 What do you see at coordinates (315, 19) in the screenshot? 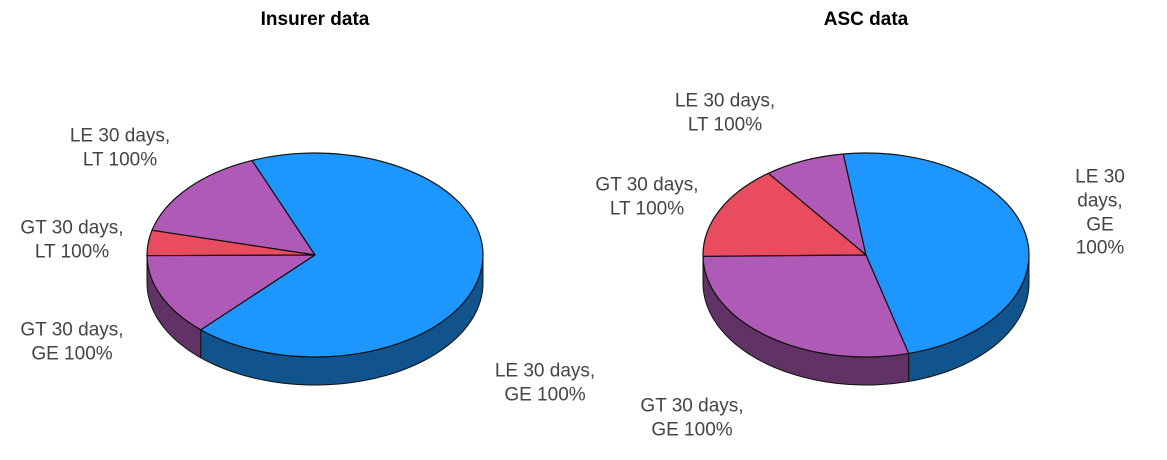
I see `chart-title: Insurer data` at bounding box center [315, 19].